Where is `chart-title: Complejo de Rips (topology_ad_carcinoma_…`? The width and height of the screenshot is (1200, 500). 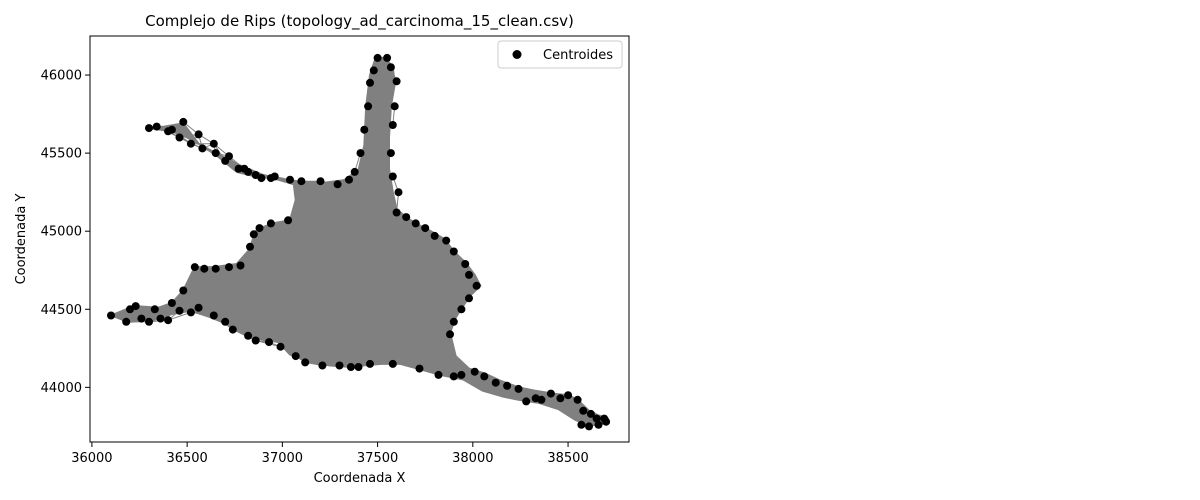 chart-title: Complejo de Rips (topology_ad_carcinoma_… is located at coordinates (359, 21).